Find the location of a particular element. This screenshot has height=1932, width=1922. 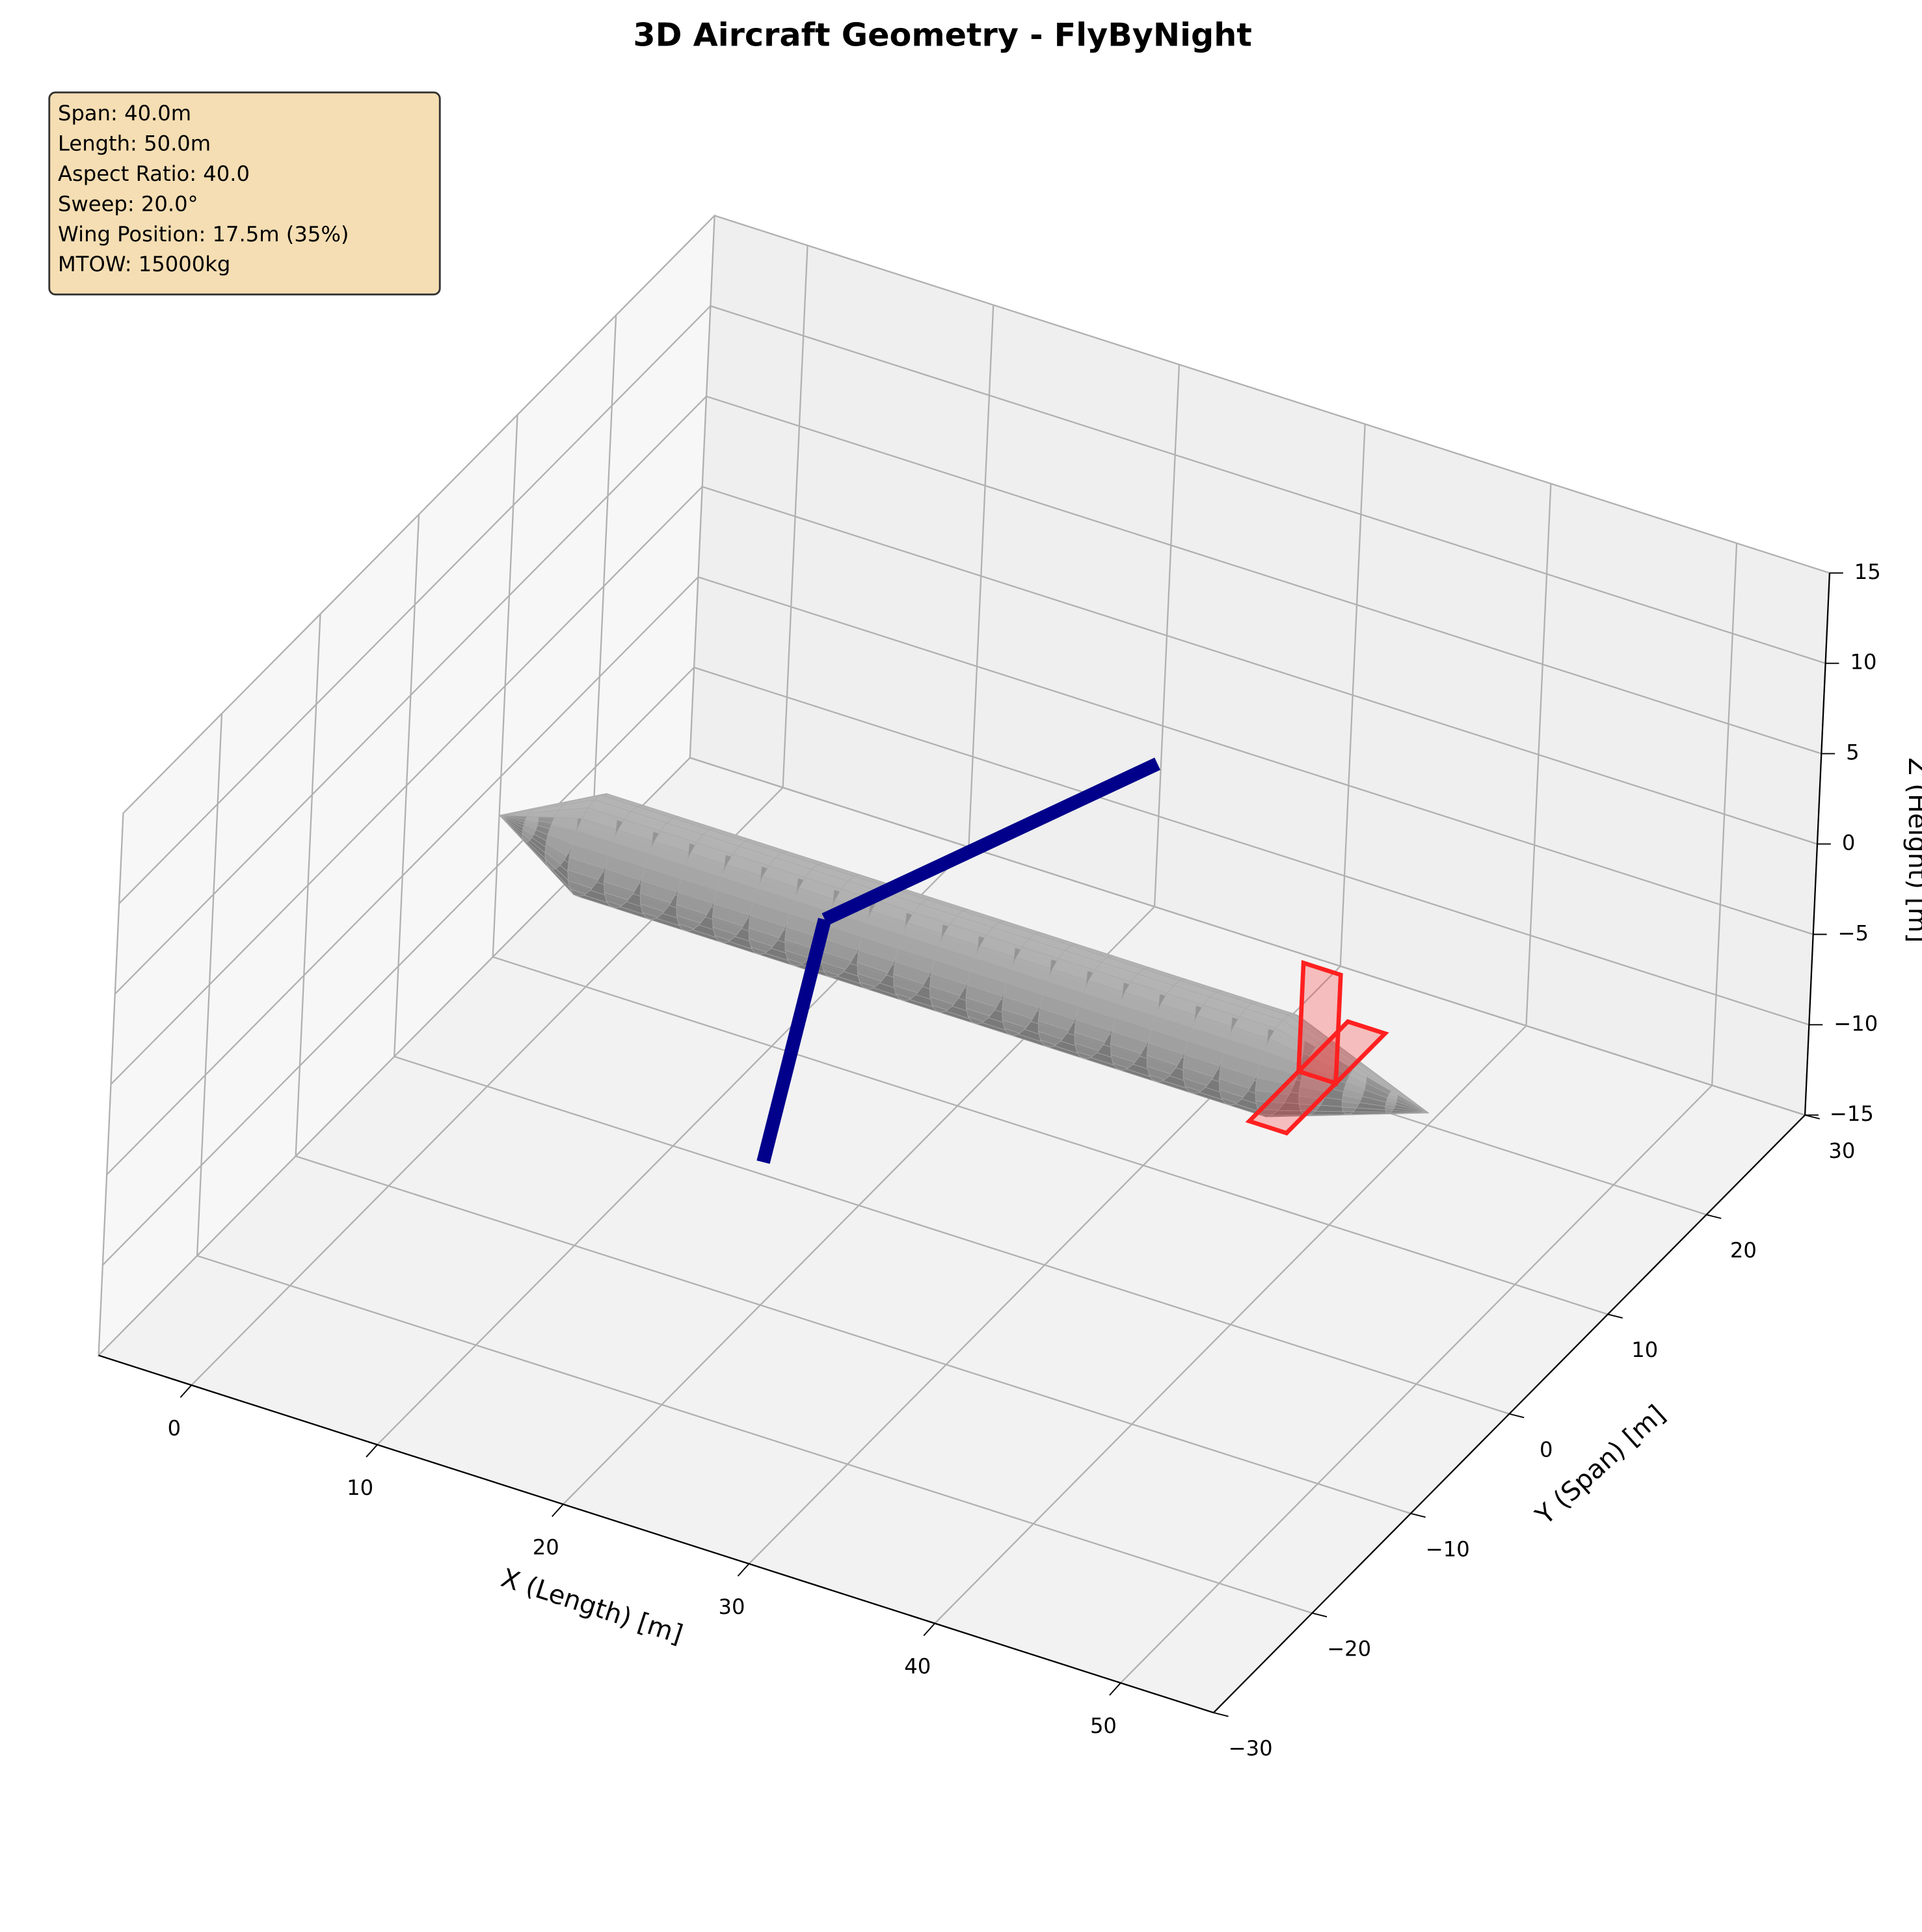

y-tick-label: −20 is located at coordinates (1349, 1649).